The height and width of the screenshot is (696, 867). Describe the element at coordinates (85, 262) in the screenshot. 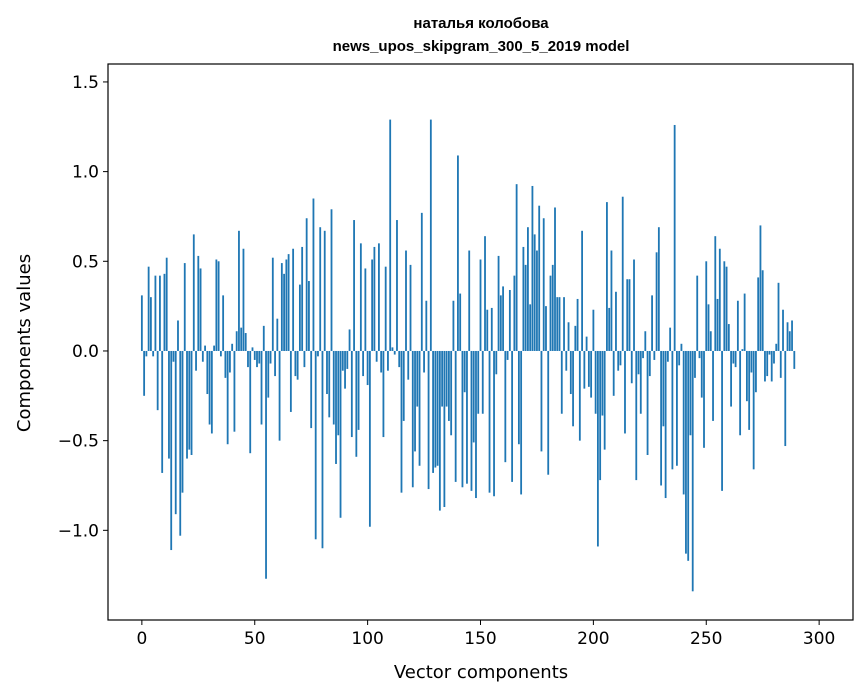

I see `y-tick-label: 0.5` at that location.